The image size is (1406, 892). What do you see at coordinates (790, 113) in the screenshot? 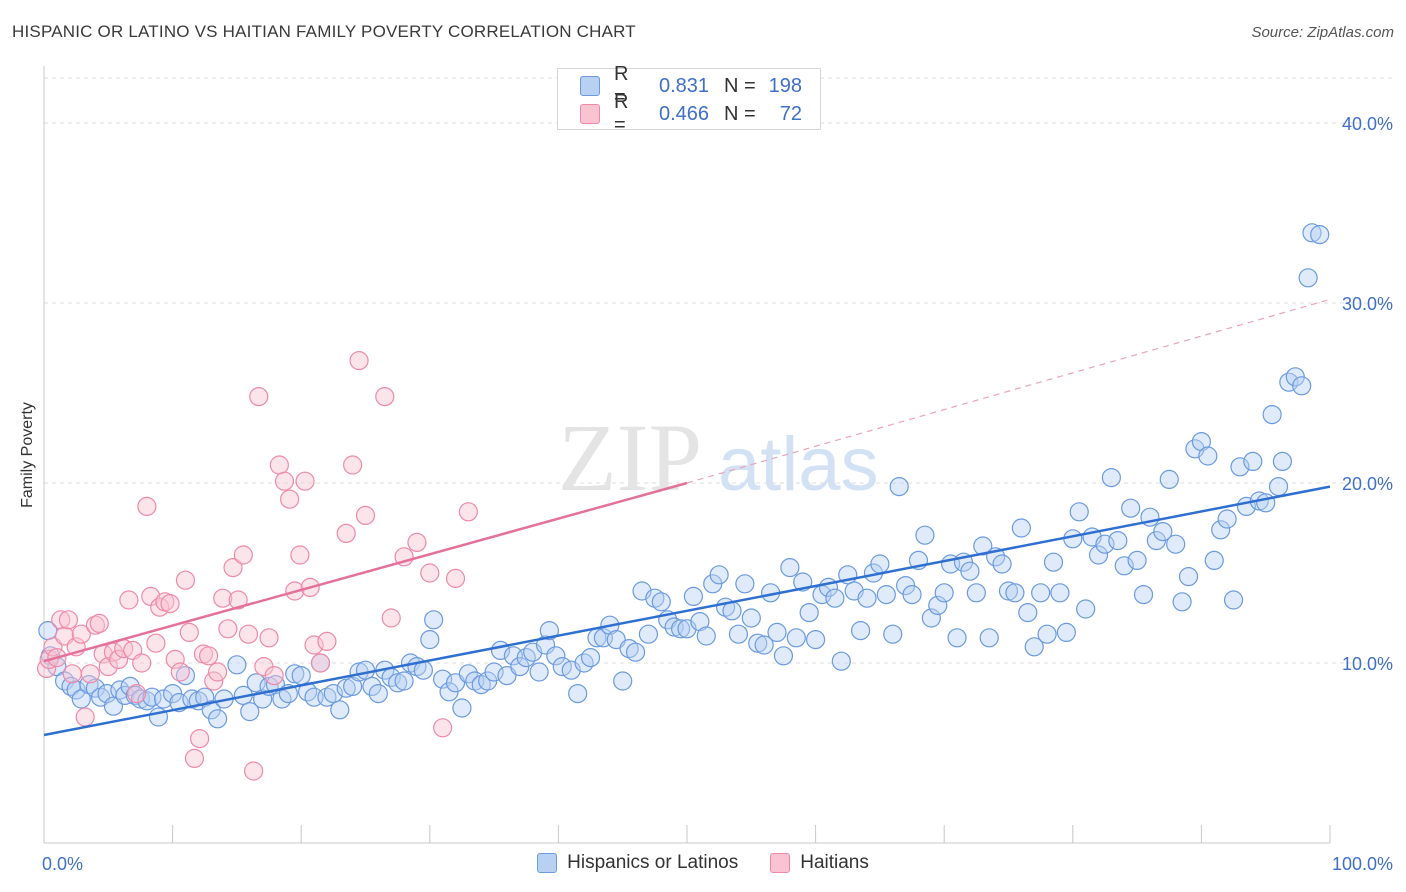
I see `n-value: 72` at bounding box center [790, 113].